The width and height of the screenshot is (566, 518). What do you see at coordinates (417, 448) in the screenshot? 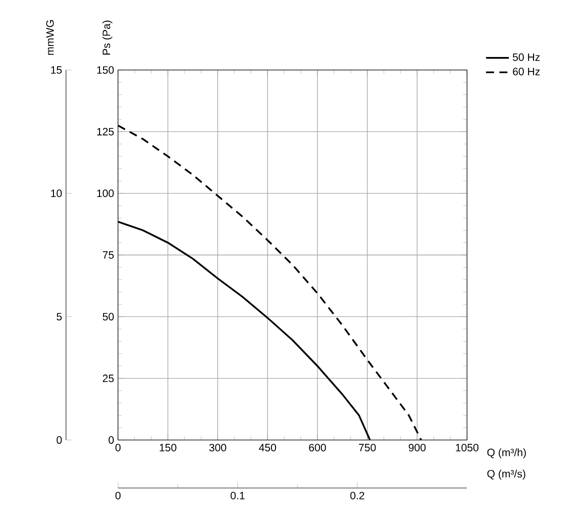
I see `x-tick-label: 900` at bounding box center [417, 448].